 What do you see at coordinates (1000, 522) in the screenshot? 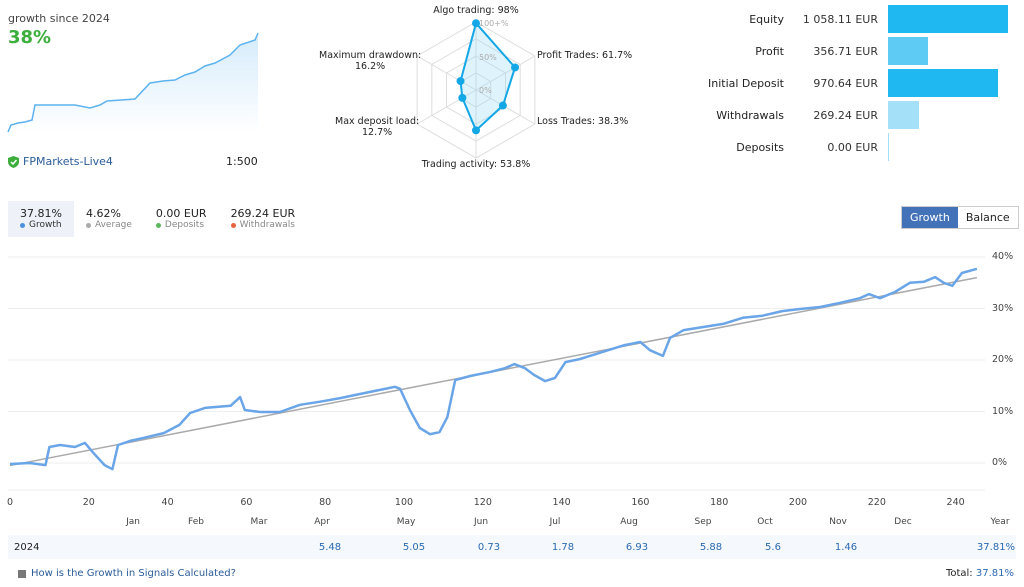
I see `month-header: Year` at bounding box center [1000, 522].